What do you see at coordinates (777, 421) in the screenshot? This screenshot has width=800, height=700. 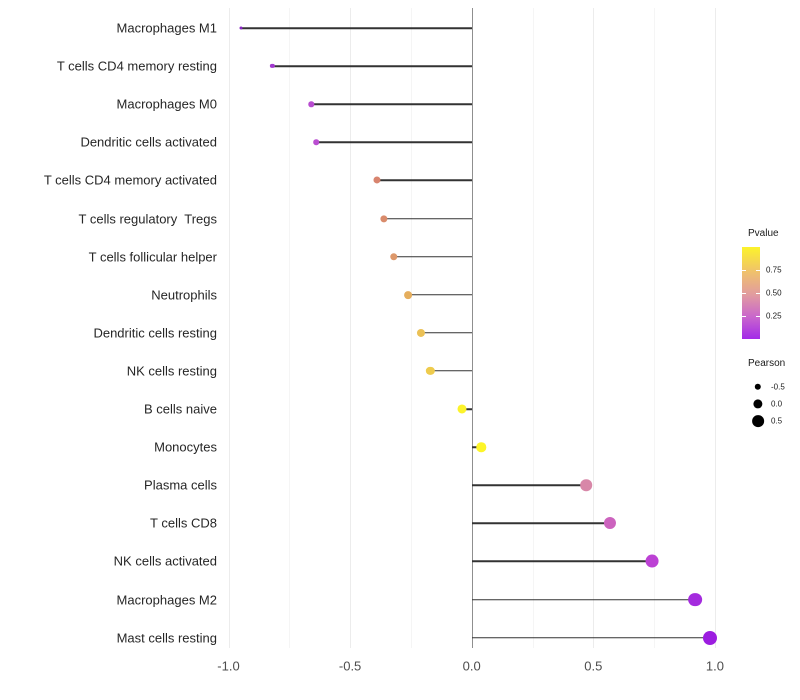 I see `pearson-legend-label: 0.5` at bounding box center [777, 421].